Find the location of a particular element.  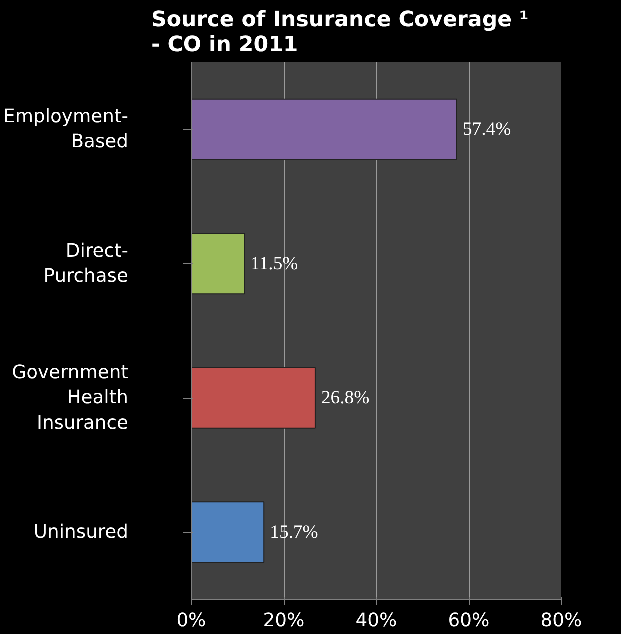

x-tick-label: 80% is located at coordinates (561, 621).